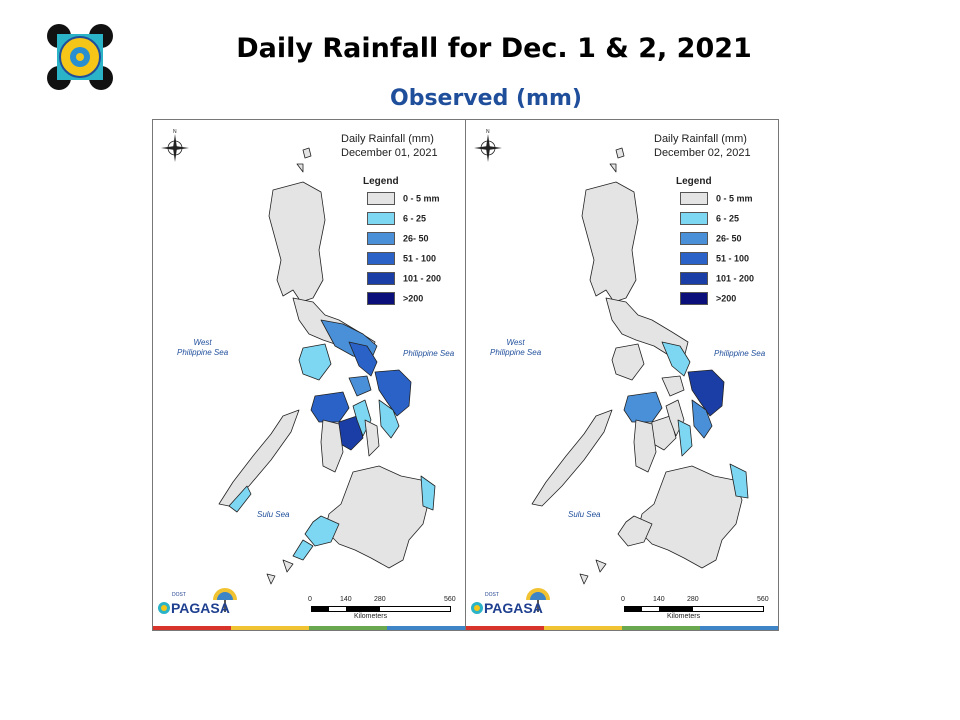 The height and width of the screenshot is (720, 960). Describe the element at coordinates (389, 146) in the screenshot. I see `map-title: Daily Rainfall (mm) December 01, 2021` at that location.